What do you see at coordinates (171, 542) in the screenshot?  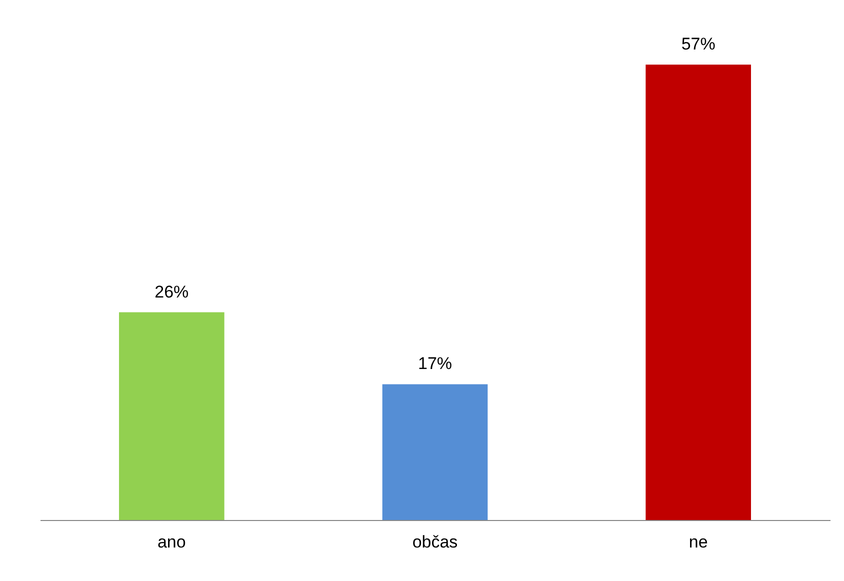 I see `x-tick-label: ano` at bounding box center [171, 542].